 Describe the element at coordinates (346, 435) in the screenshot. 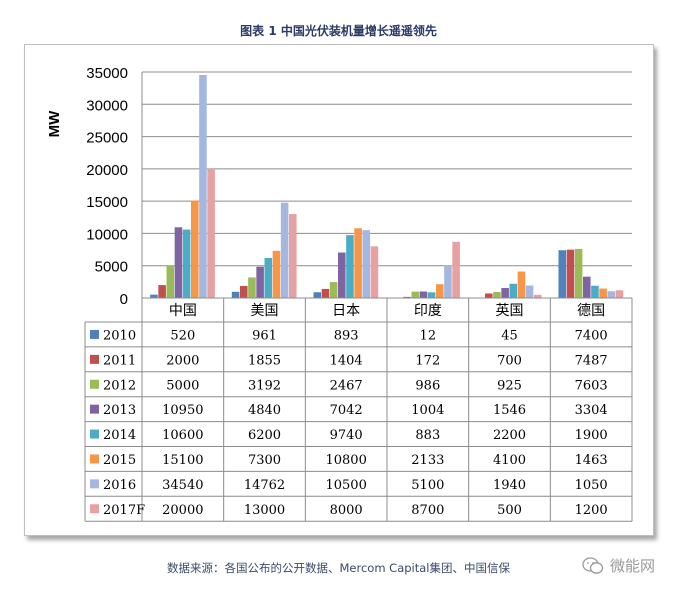

I see `table-cell: 9740` at that location.